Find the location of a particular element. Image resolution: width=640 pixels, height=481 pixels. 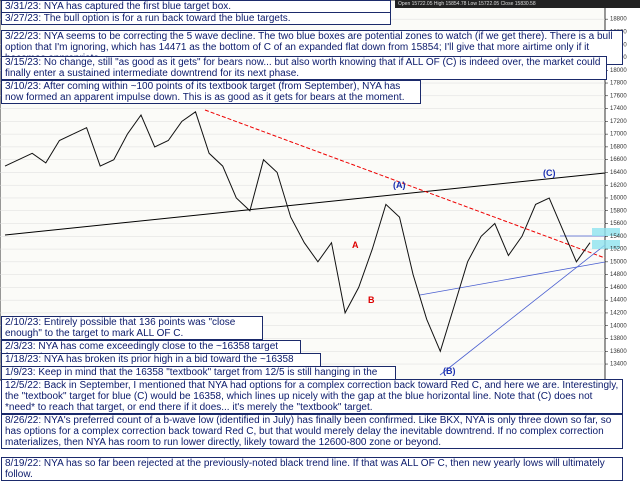

y-tick-label: 17600 is located at coordinates (618, 96).